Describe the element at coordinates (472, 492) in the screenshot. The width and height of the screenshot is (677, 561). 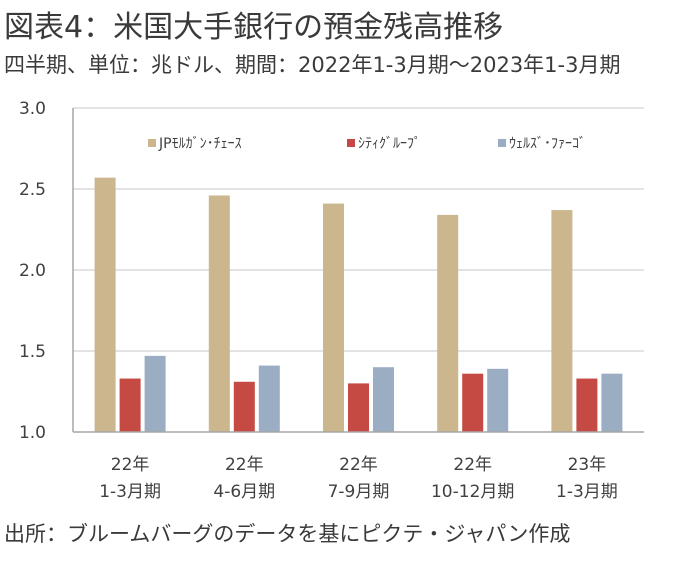
I see `x-tick-label: 10-12月期` at that location.